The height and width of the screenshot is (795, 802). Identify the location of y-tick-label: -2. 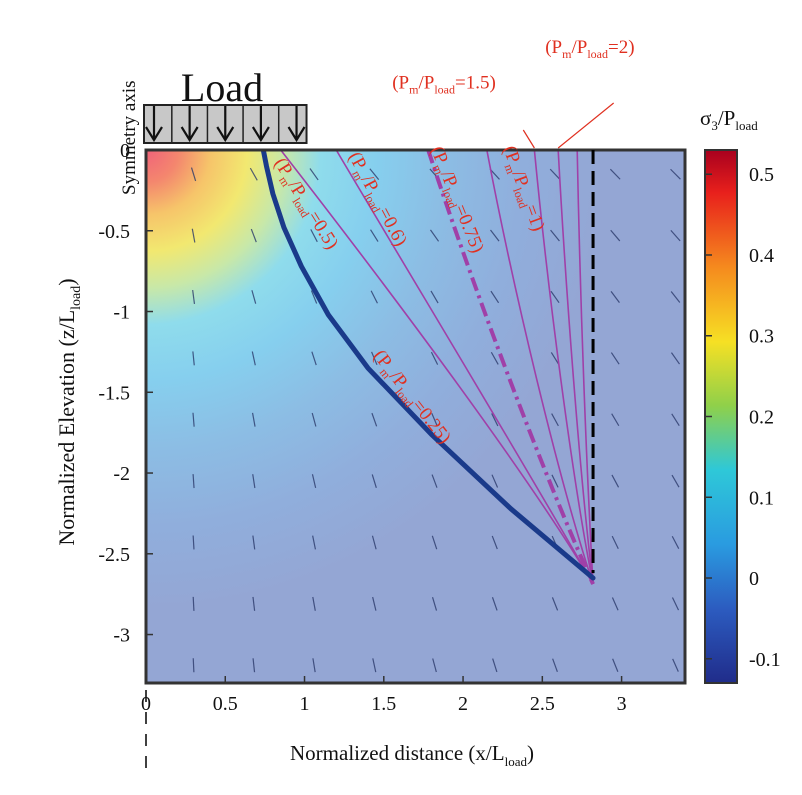
(121, 474).